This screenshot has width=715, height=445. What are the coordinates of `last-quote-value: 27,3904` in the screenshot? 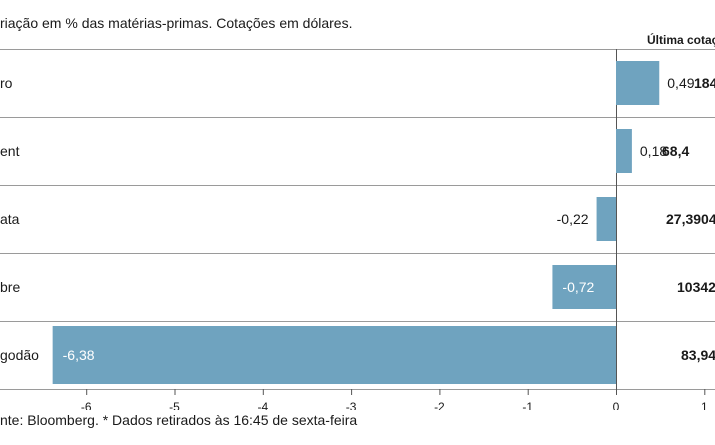 It's located at (690, 219).